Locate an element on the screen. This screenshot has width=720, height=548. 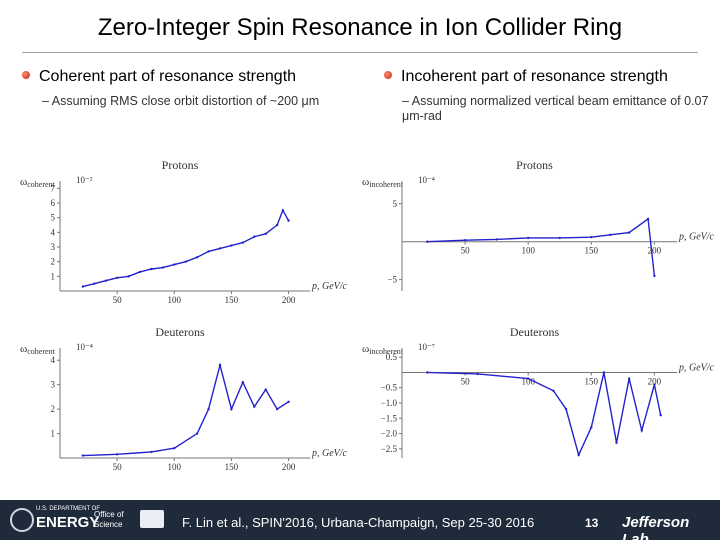
chart-ylabel-subscript: incoherent is located at coordinates (386, 184).